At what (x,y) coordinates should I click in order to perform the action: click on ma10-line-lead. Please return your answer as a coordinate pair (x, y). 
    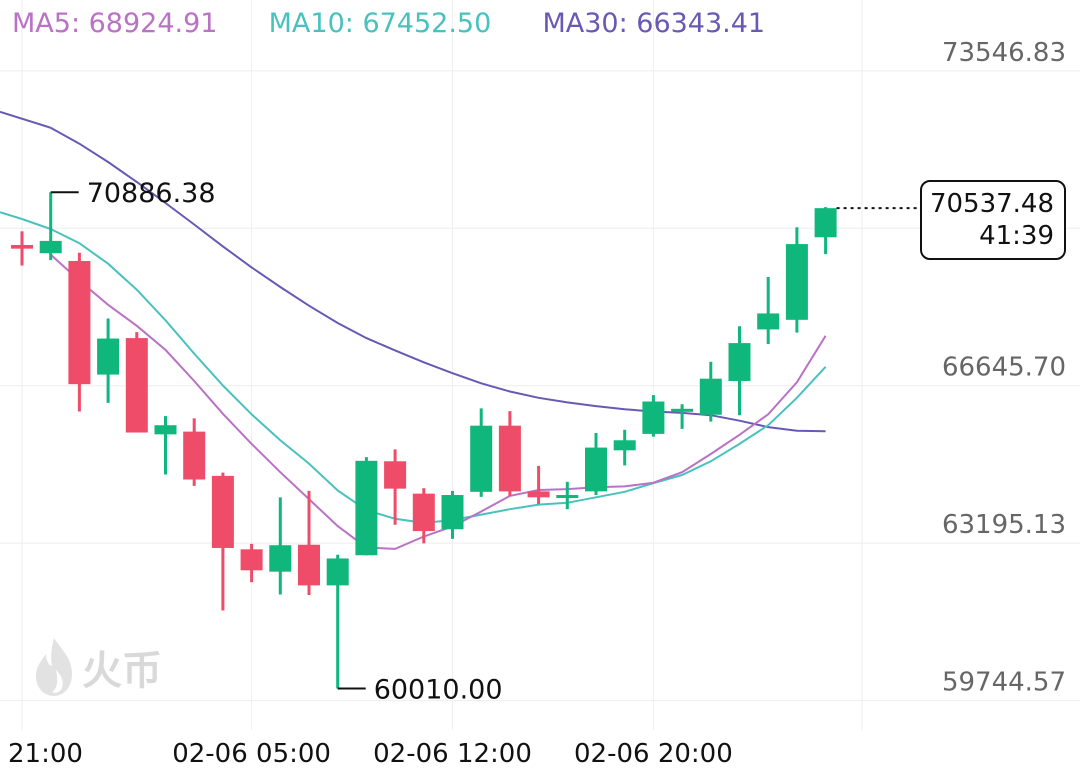
    Looking at the image, I should click on (11, 215).